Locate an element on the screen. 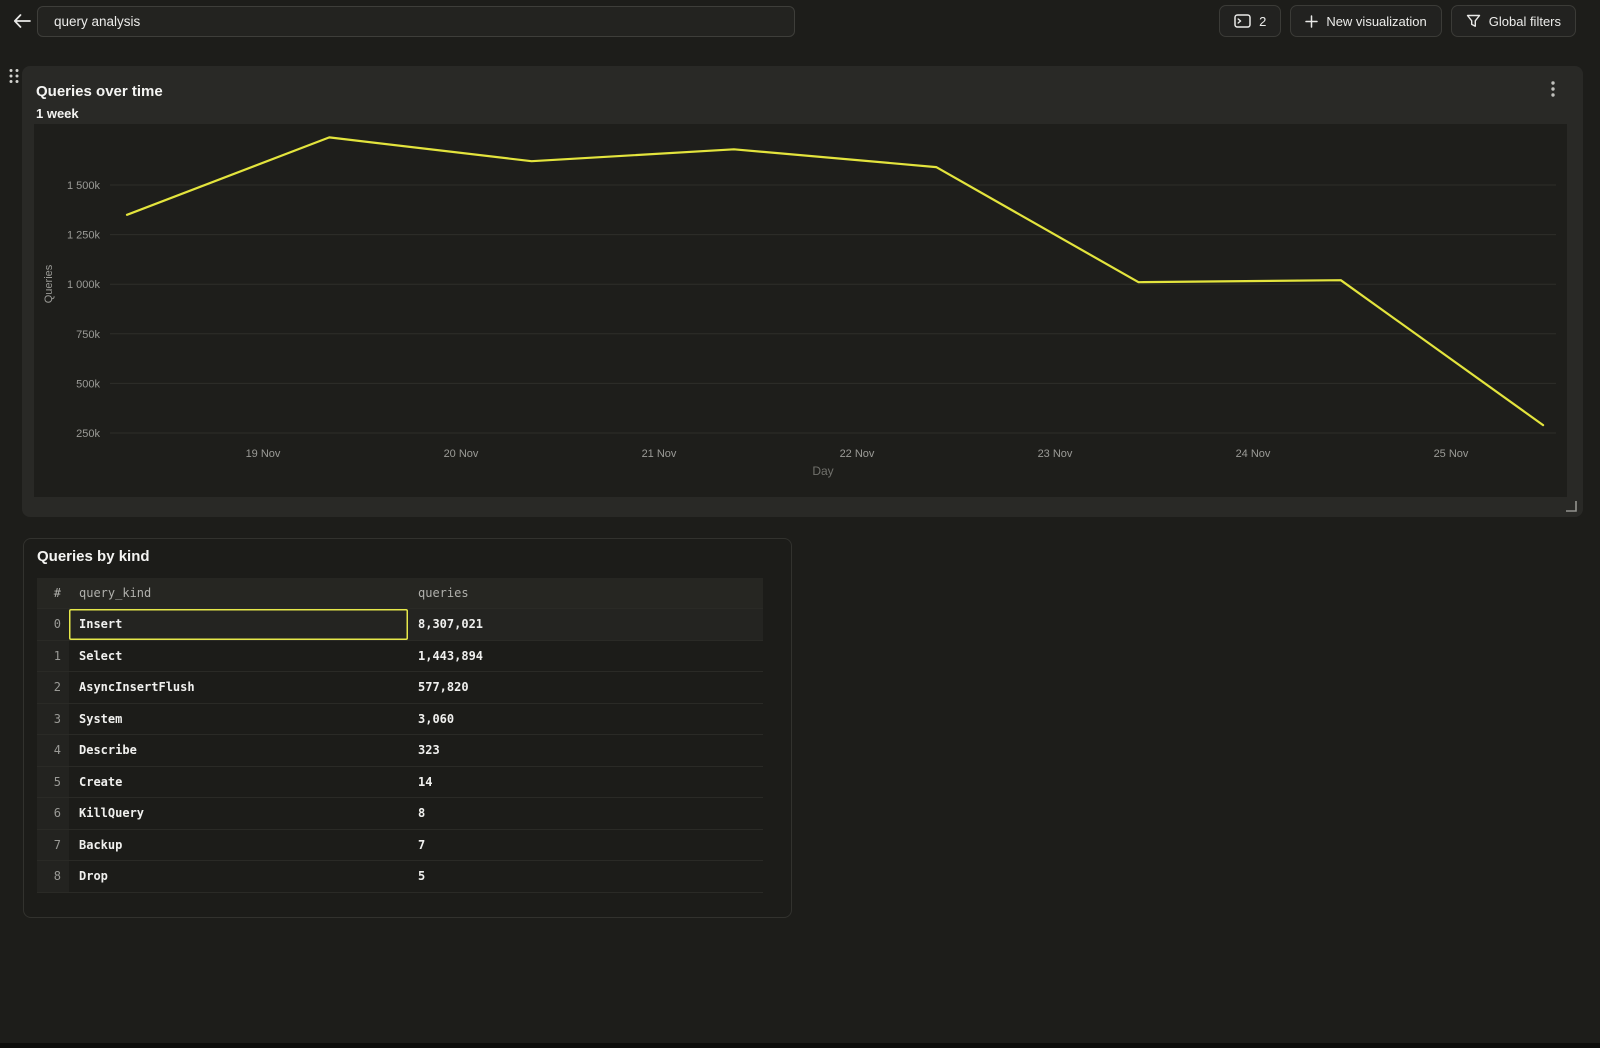 This screenshot has width=1600, height=1048. table-row: 7 Backup 7 is located at coordinates (400, 844).